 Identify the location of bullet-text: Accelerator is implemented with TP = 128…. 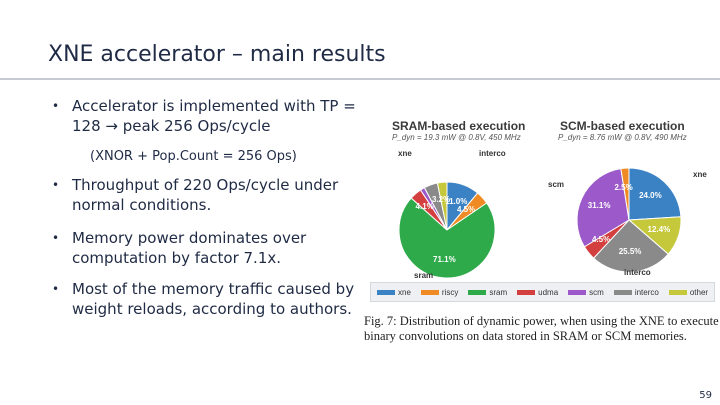
(214, 116).